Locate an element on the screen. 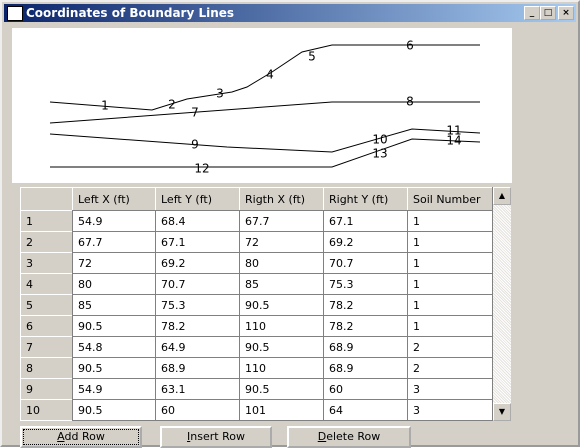 Image resolution: width=580 pixels, height=448 pixels. insert-row-button: Insert Row is located at coordinates (216, 437).